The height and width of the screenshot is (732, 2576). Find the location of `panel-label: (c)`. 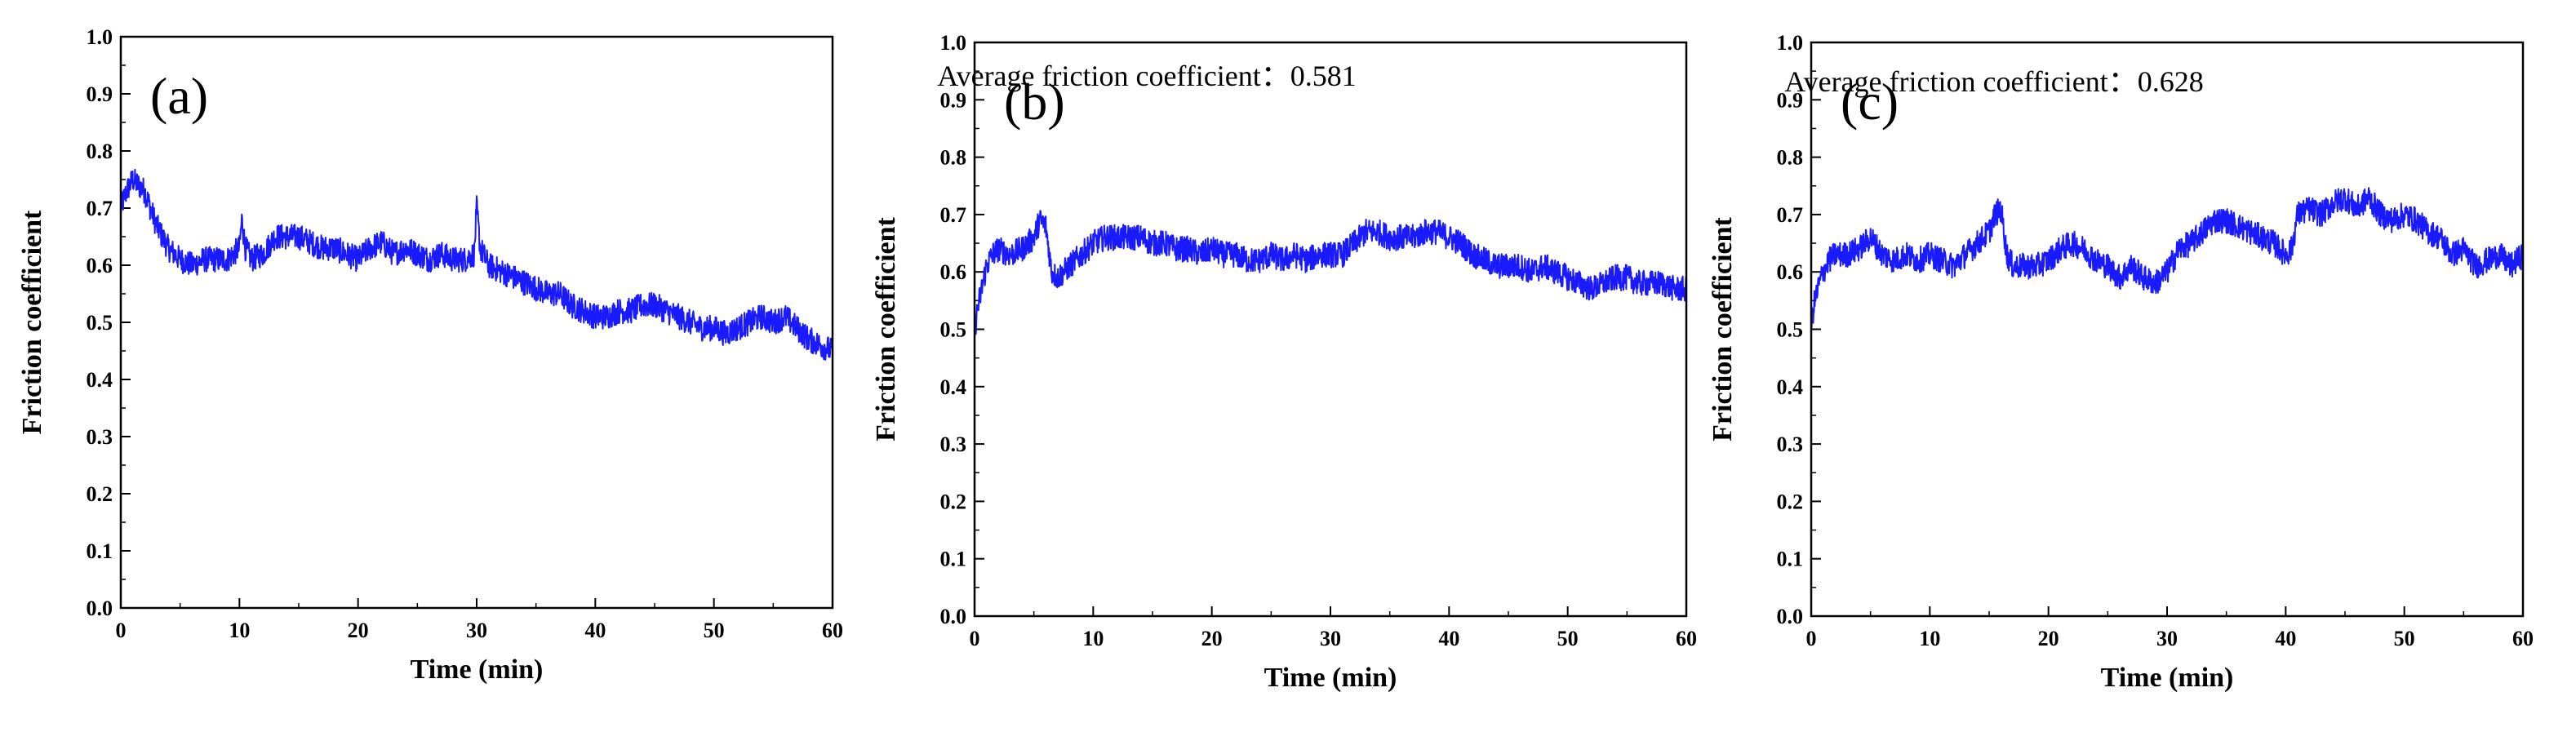

panel-label: (c) is located at coordinates (1870, 102).